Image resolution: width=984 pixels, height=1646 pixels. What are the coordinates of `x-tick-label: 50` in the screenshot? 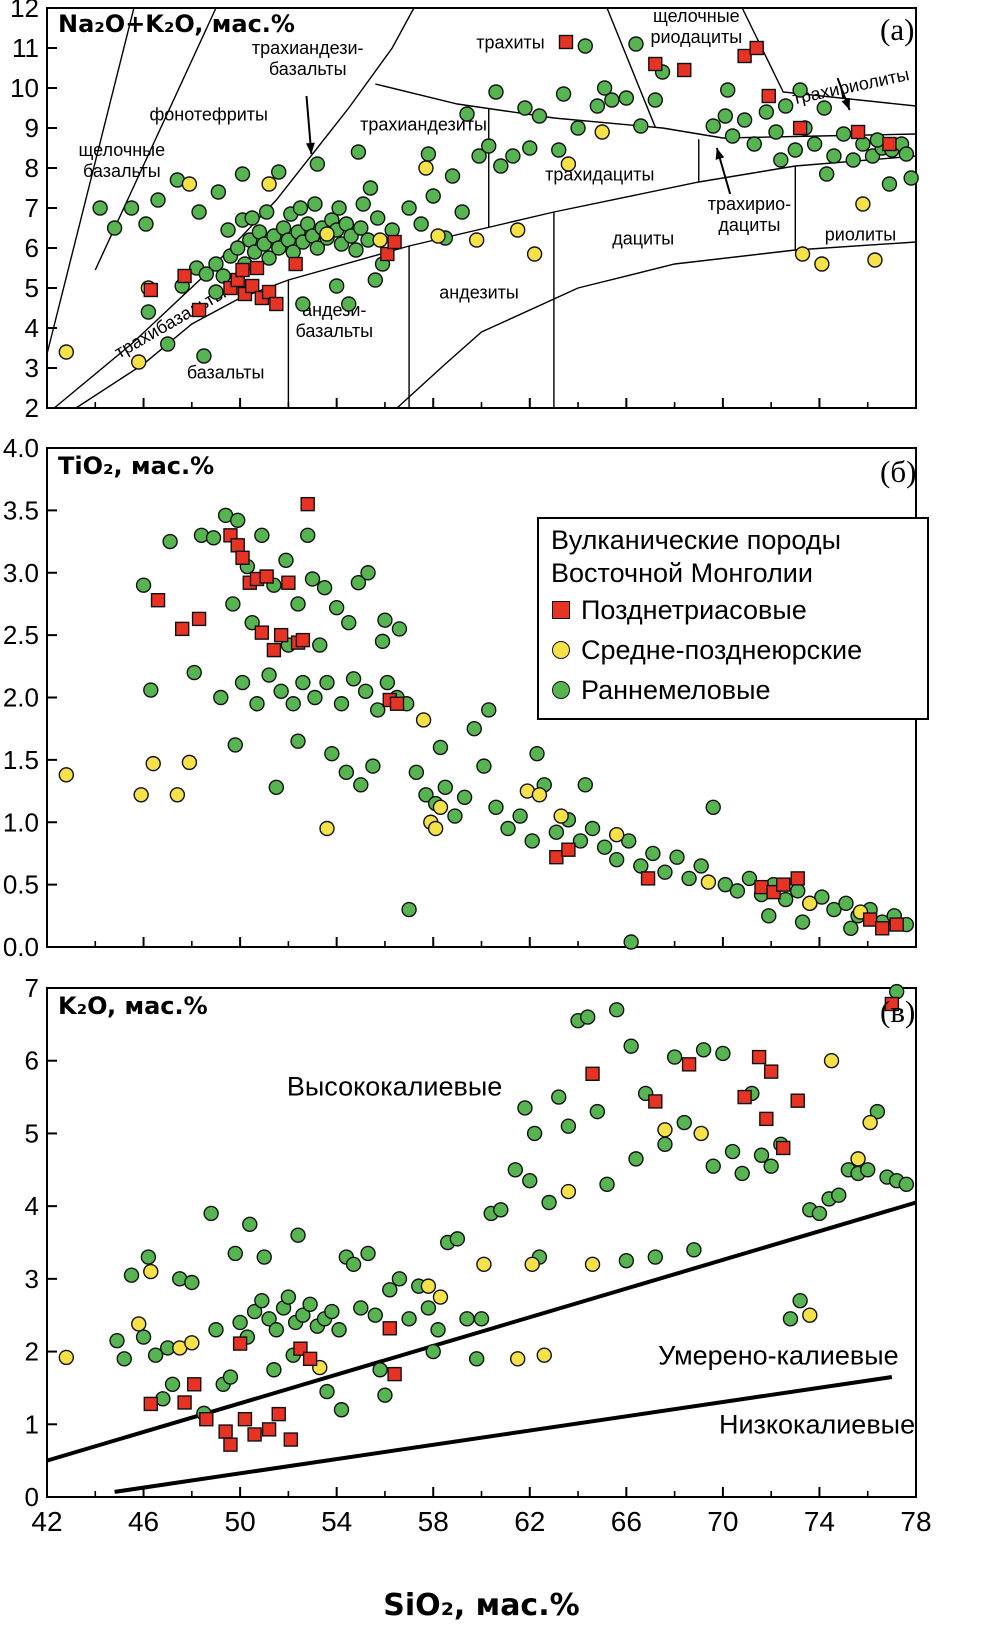 It's located at (240, 1521).